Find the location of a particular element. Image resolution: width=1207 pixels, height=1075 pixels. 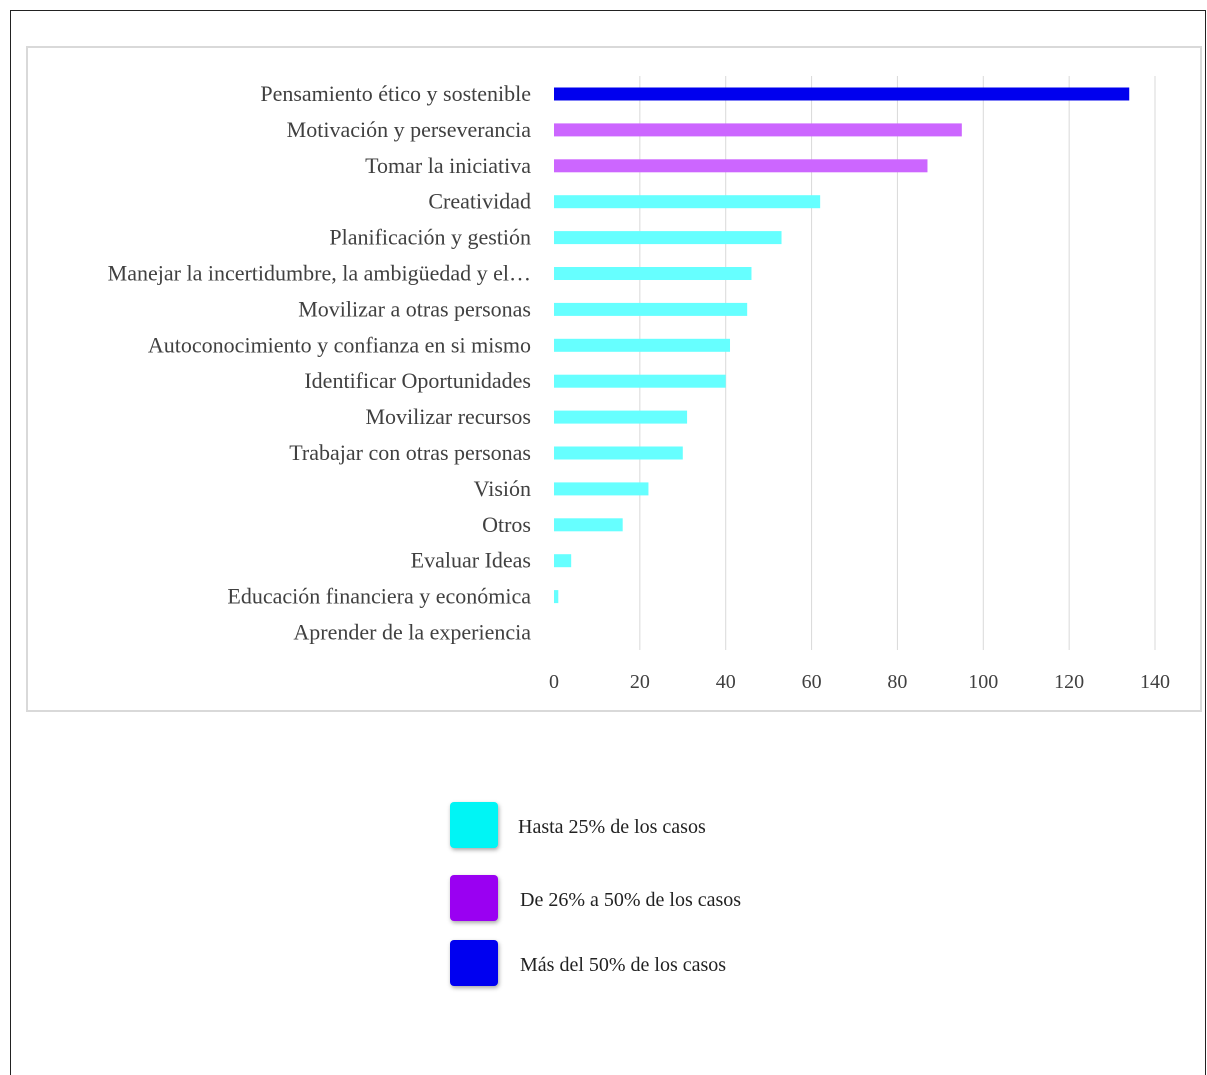

category-label-11: Visión is located at coordinates (502, 488).